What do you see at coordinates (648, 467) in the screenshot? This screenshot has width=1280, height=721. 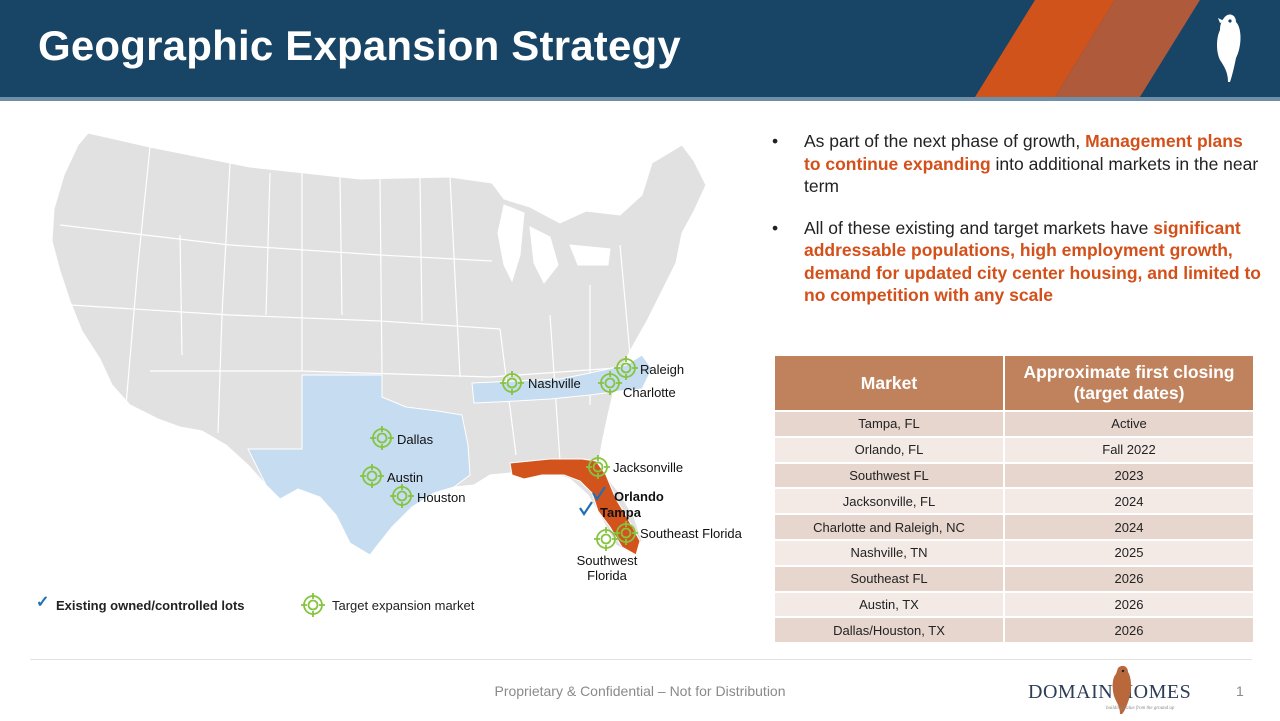 I see `label-jacksonville: Jacksonville` at bounding box center [648, 467].